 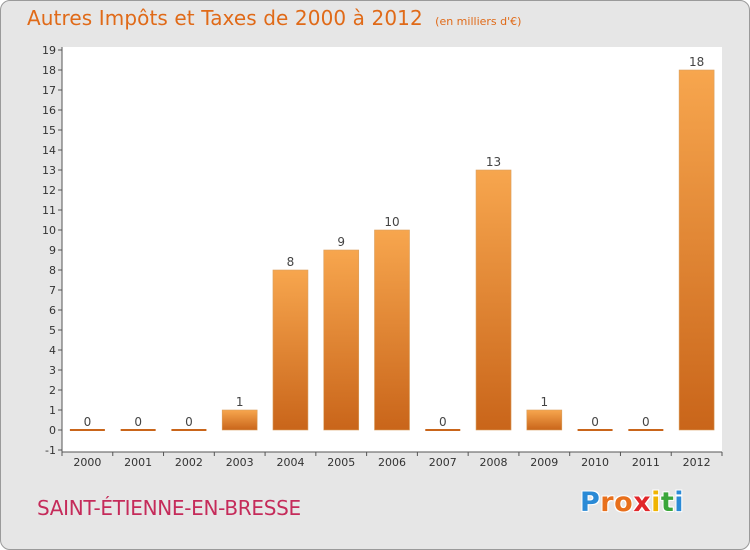 I want to click on y-tick-label: 13, so click(x=49, y=170).